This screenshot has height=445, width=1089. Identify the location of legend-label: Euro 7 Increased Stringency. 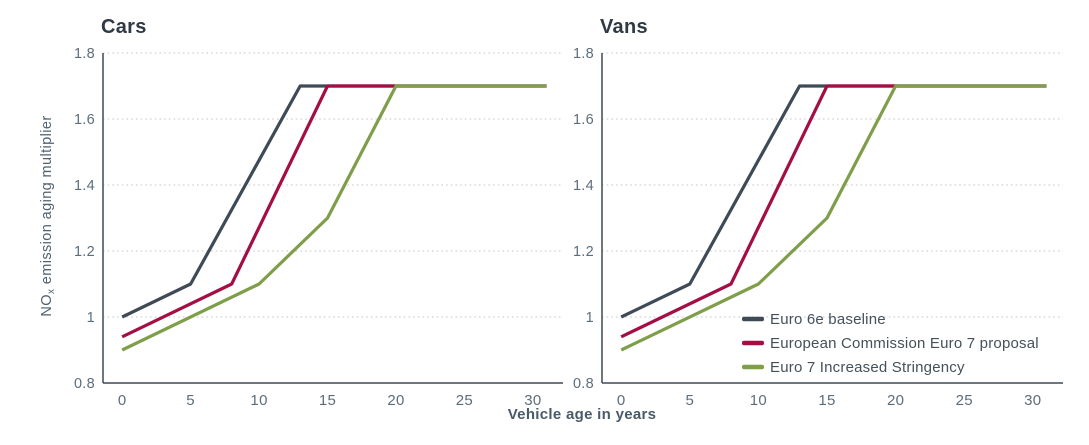
(867, 367).